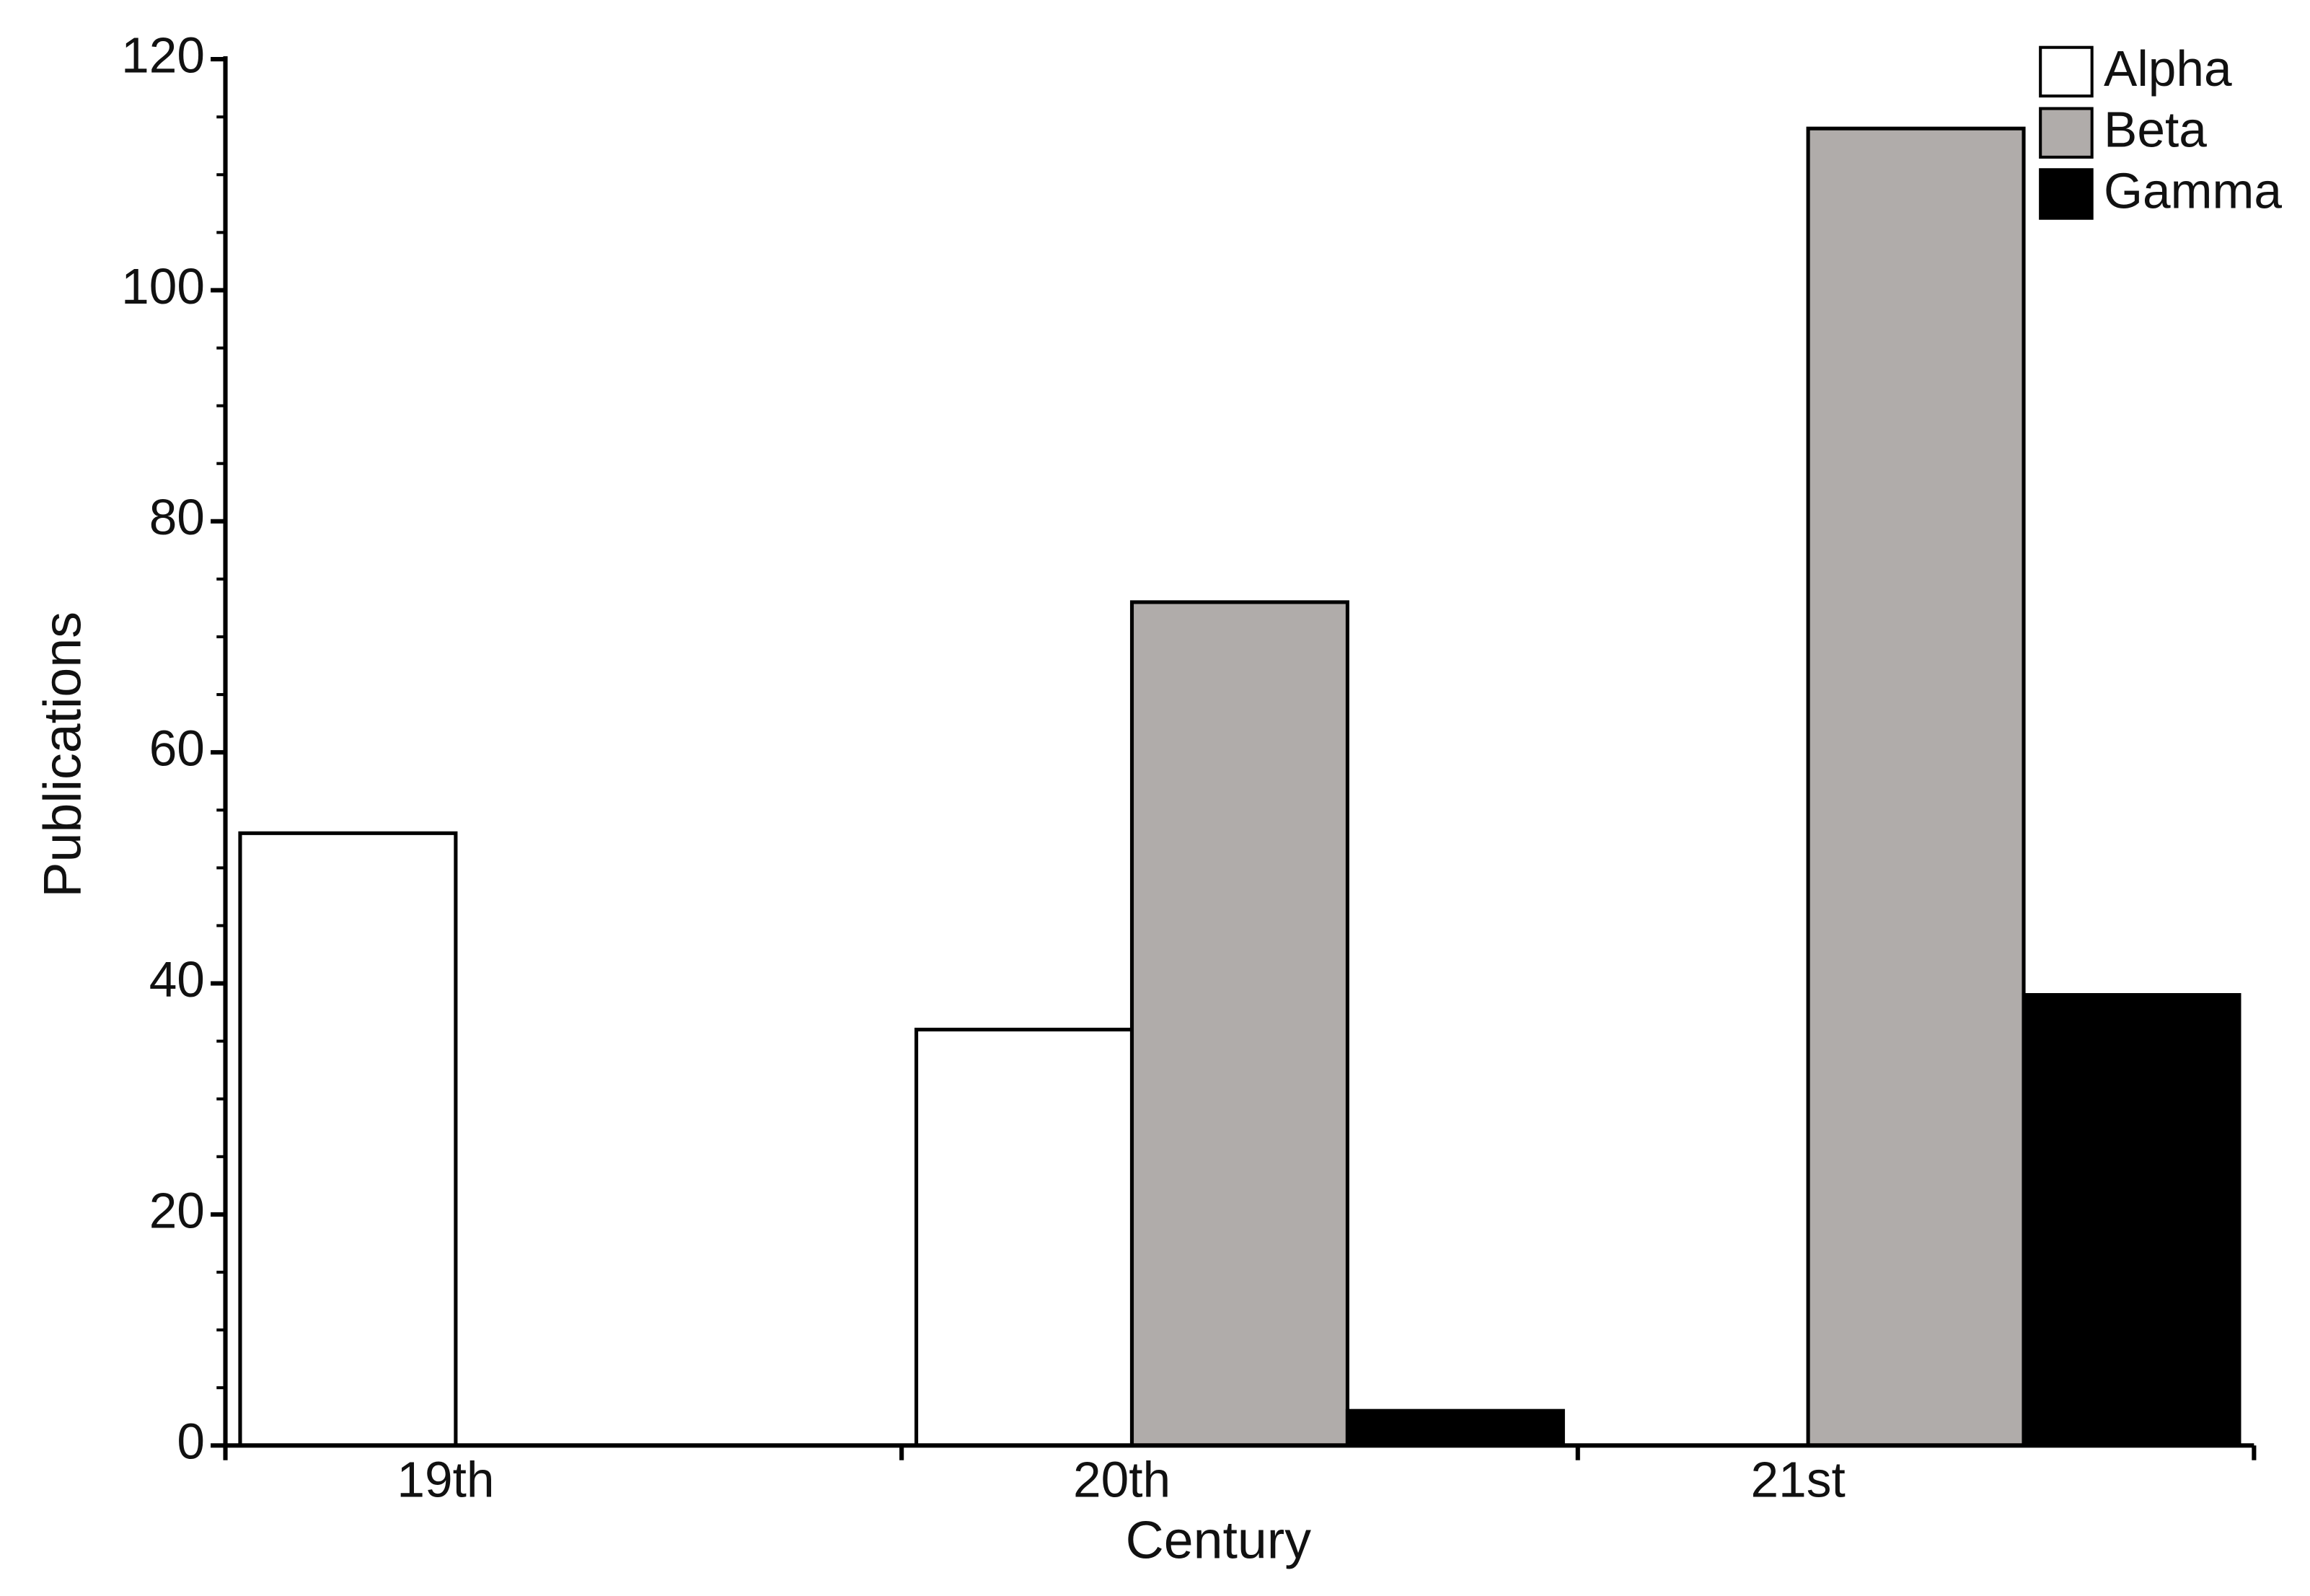  I want to click on y-tick-label: 20, so click(177, 1210).